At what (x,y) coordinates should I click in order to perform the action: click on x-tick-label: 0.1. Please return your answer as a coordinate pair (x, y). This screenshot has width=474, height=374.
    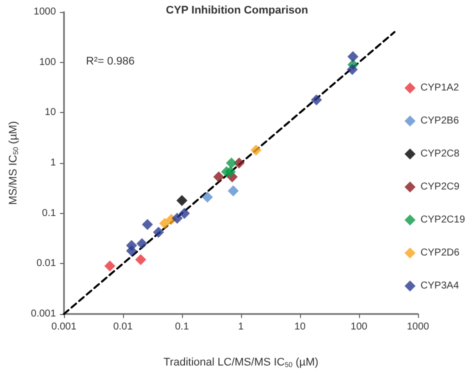
    Looking at the image, I should click on (182, 327).